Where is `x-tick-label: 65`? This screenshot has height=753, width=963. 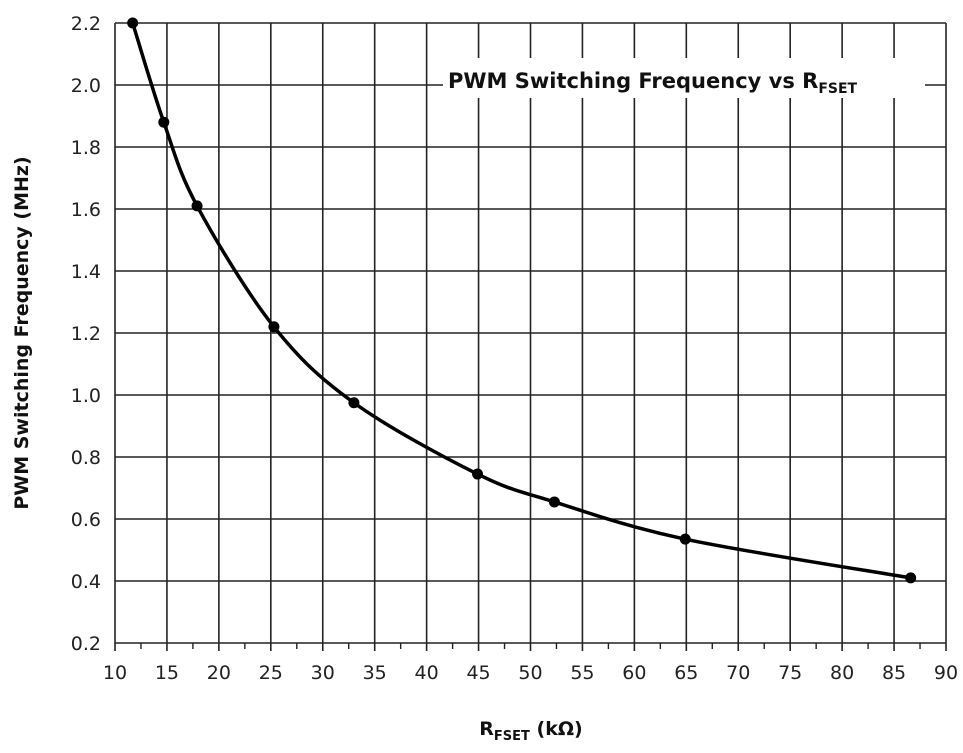
x-tick-label: 65 is located at coordinates (686, 673).